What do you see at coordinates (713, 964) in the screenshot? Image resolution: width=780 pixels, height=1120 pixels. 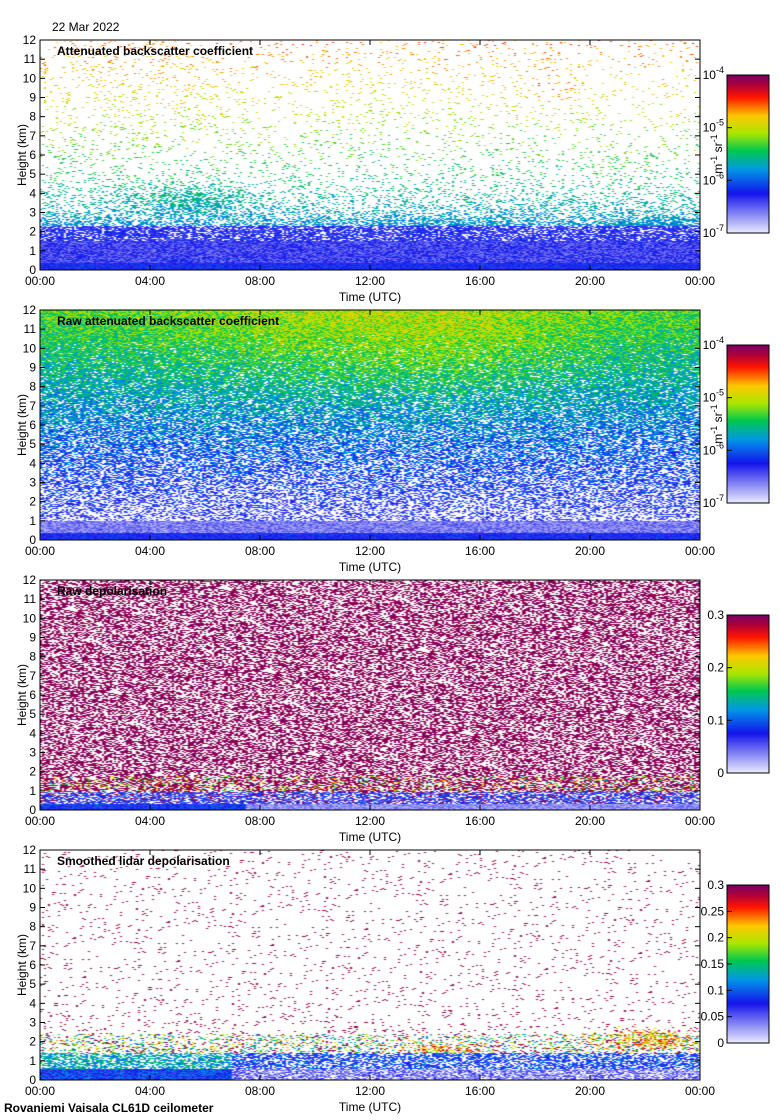 I see `colorbar-tick-label: 0.15` at bounding box center [713, 964].